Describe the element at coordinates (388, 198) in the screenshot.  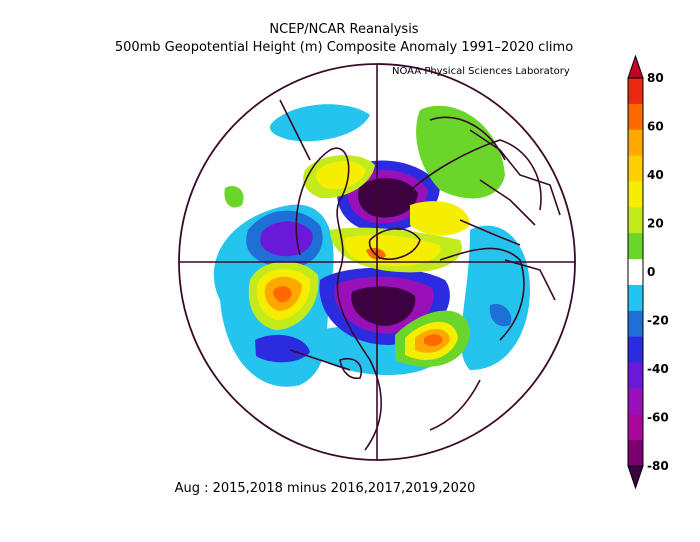
I see `low-siberia-core` at that location.